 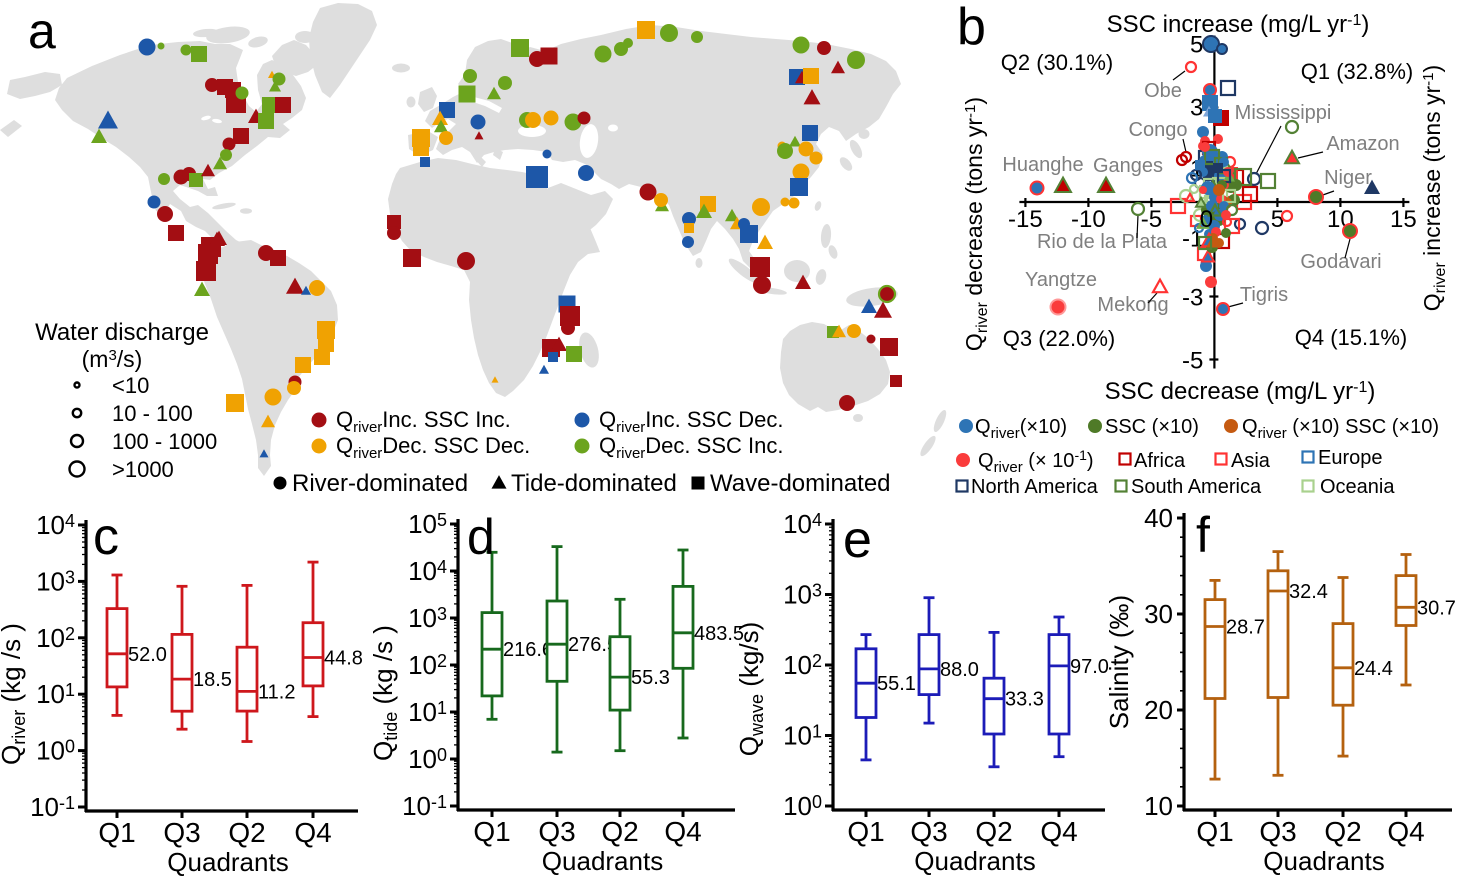 What do you see at coordinates (1021, 429) in the screenshot?
I see `svg-text: Qriver​(×10)` at bounding box center [1021, 429].